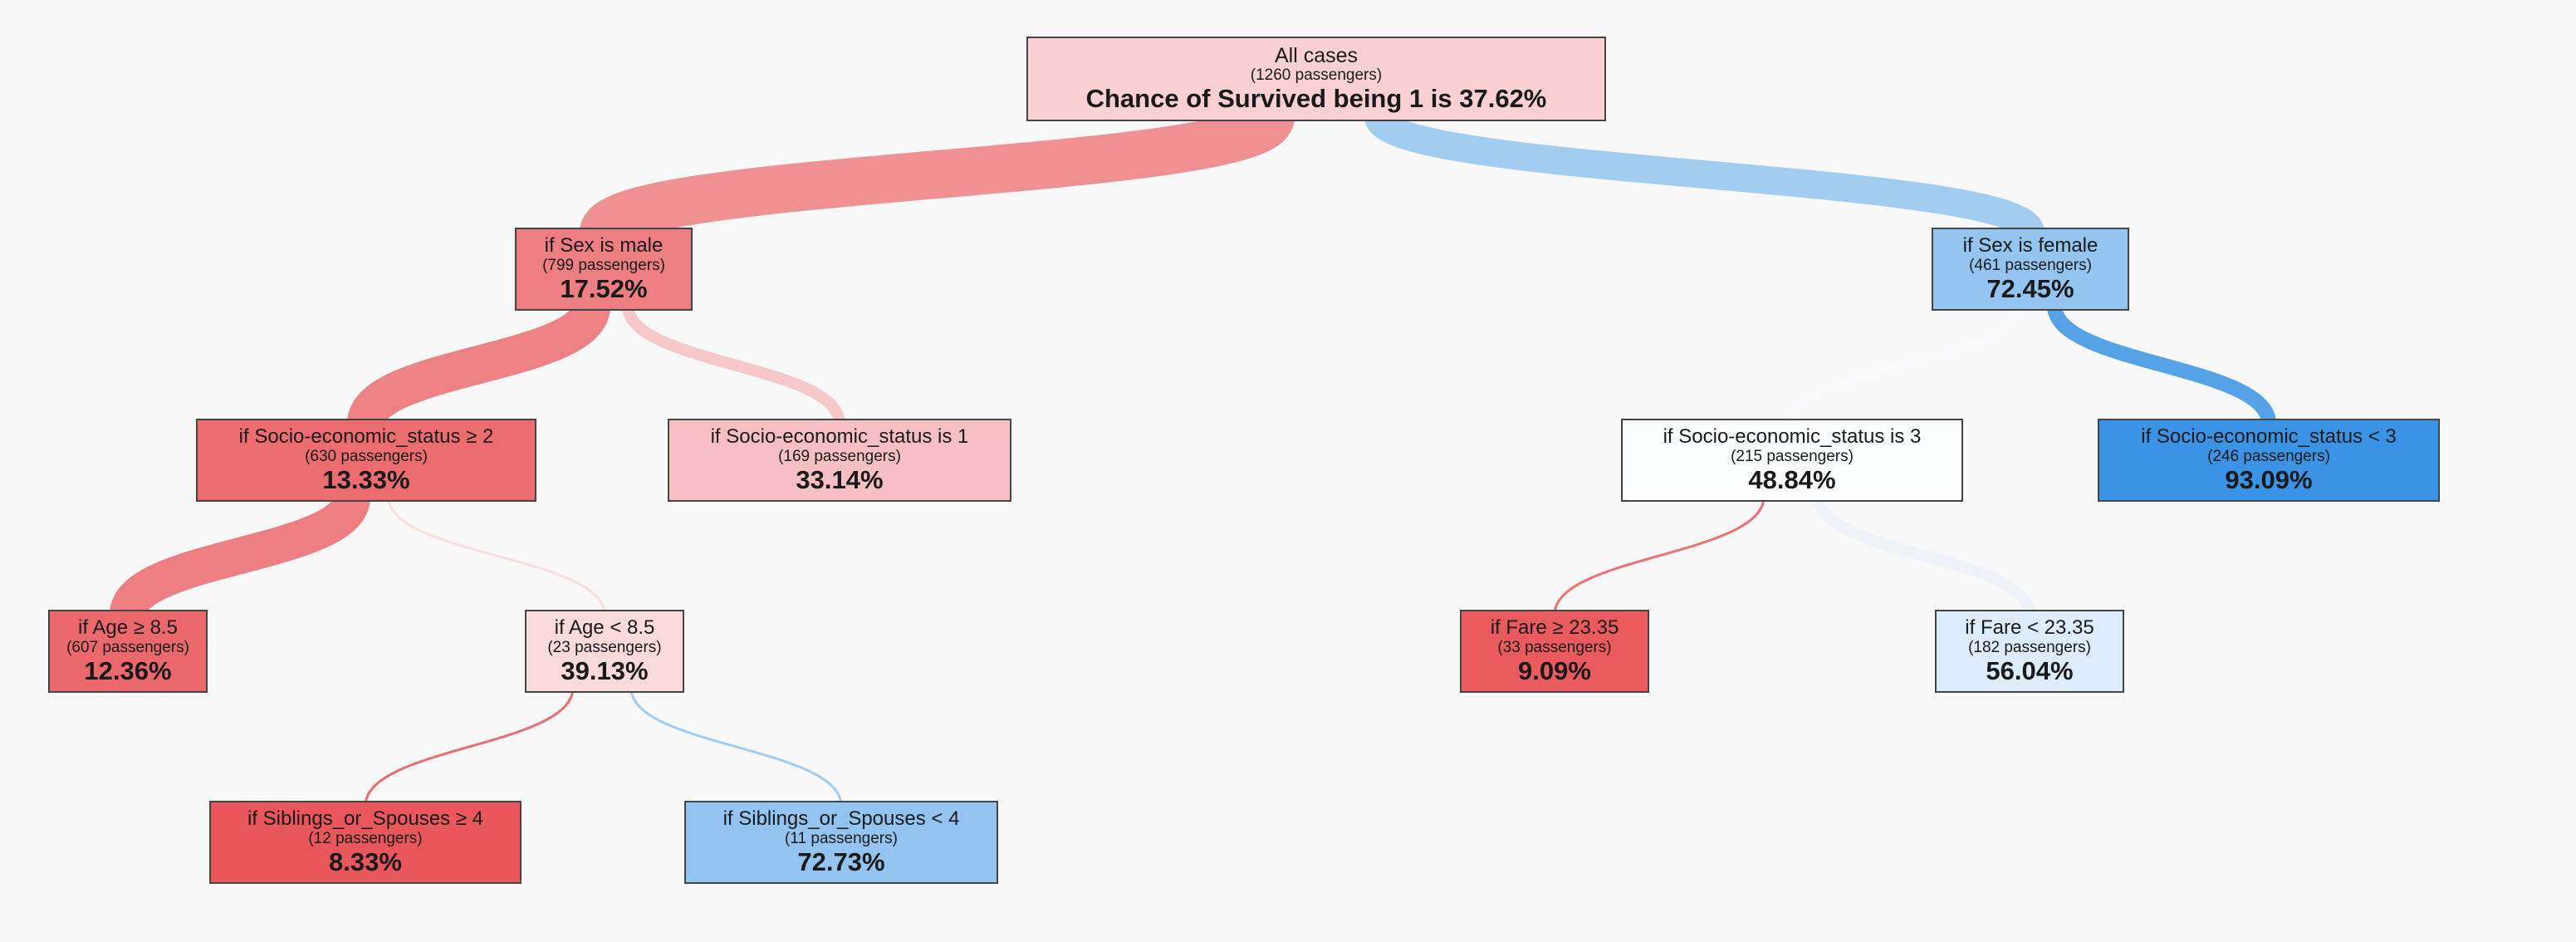  What do you see at coordinates (604, 628) in the screenshot?
I see `node-condition: if Age < 8.5` at bounding box center [604, 628].